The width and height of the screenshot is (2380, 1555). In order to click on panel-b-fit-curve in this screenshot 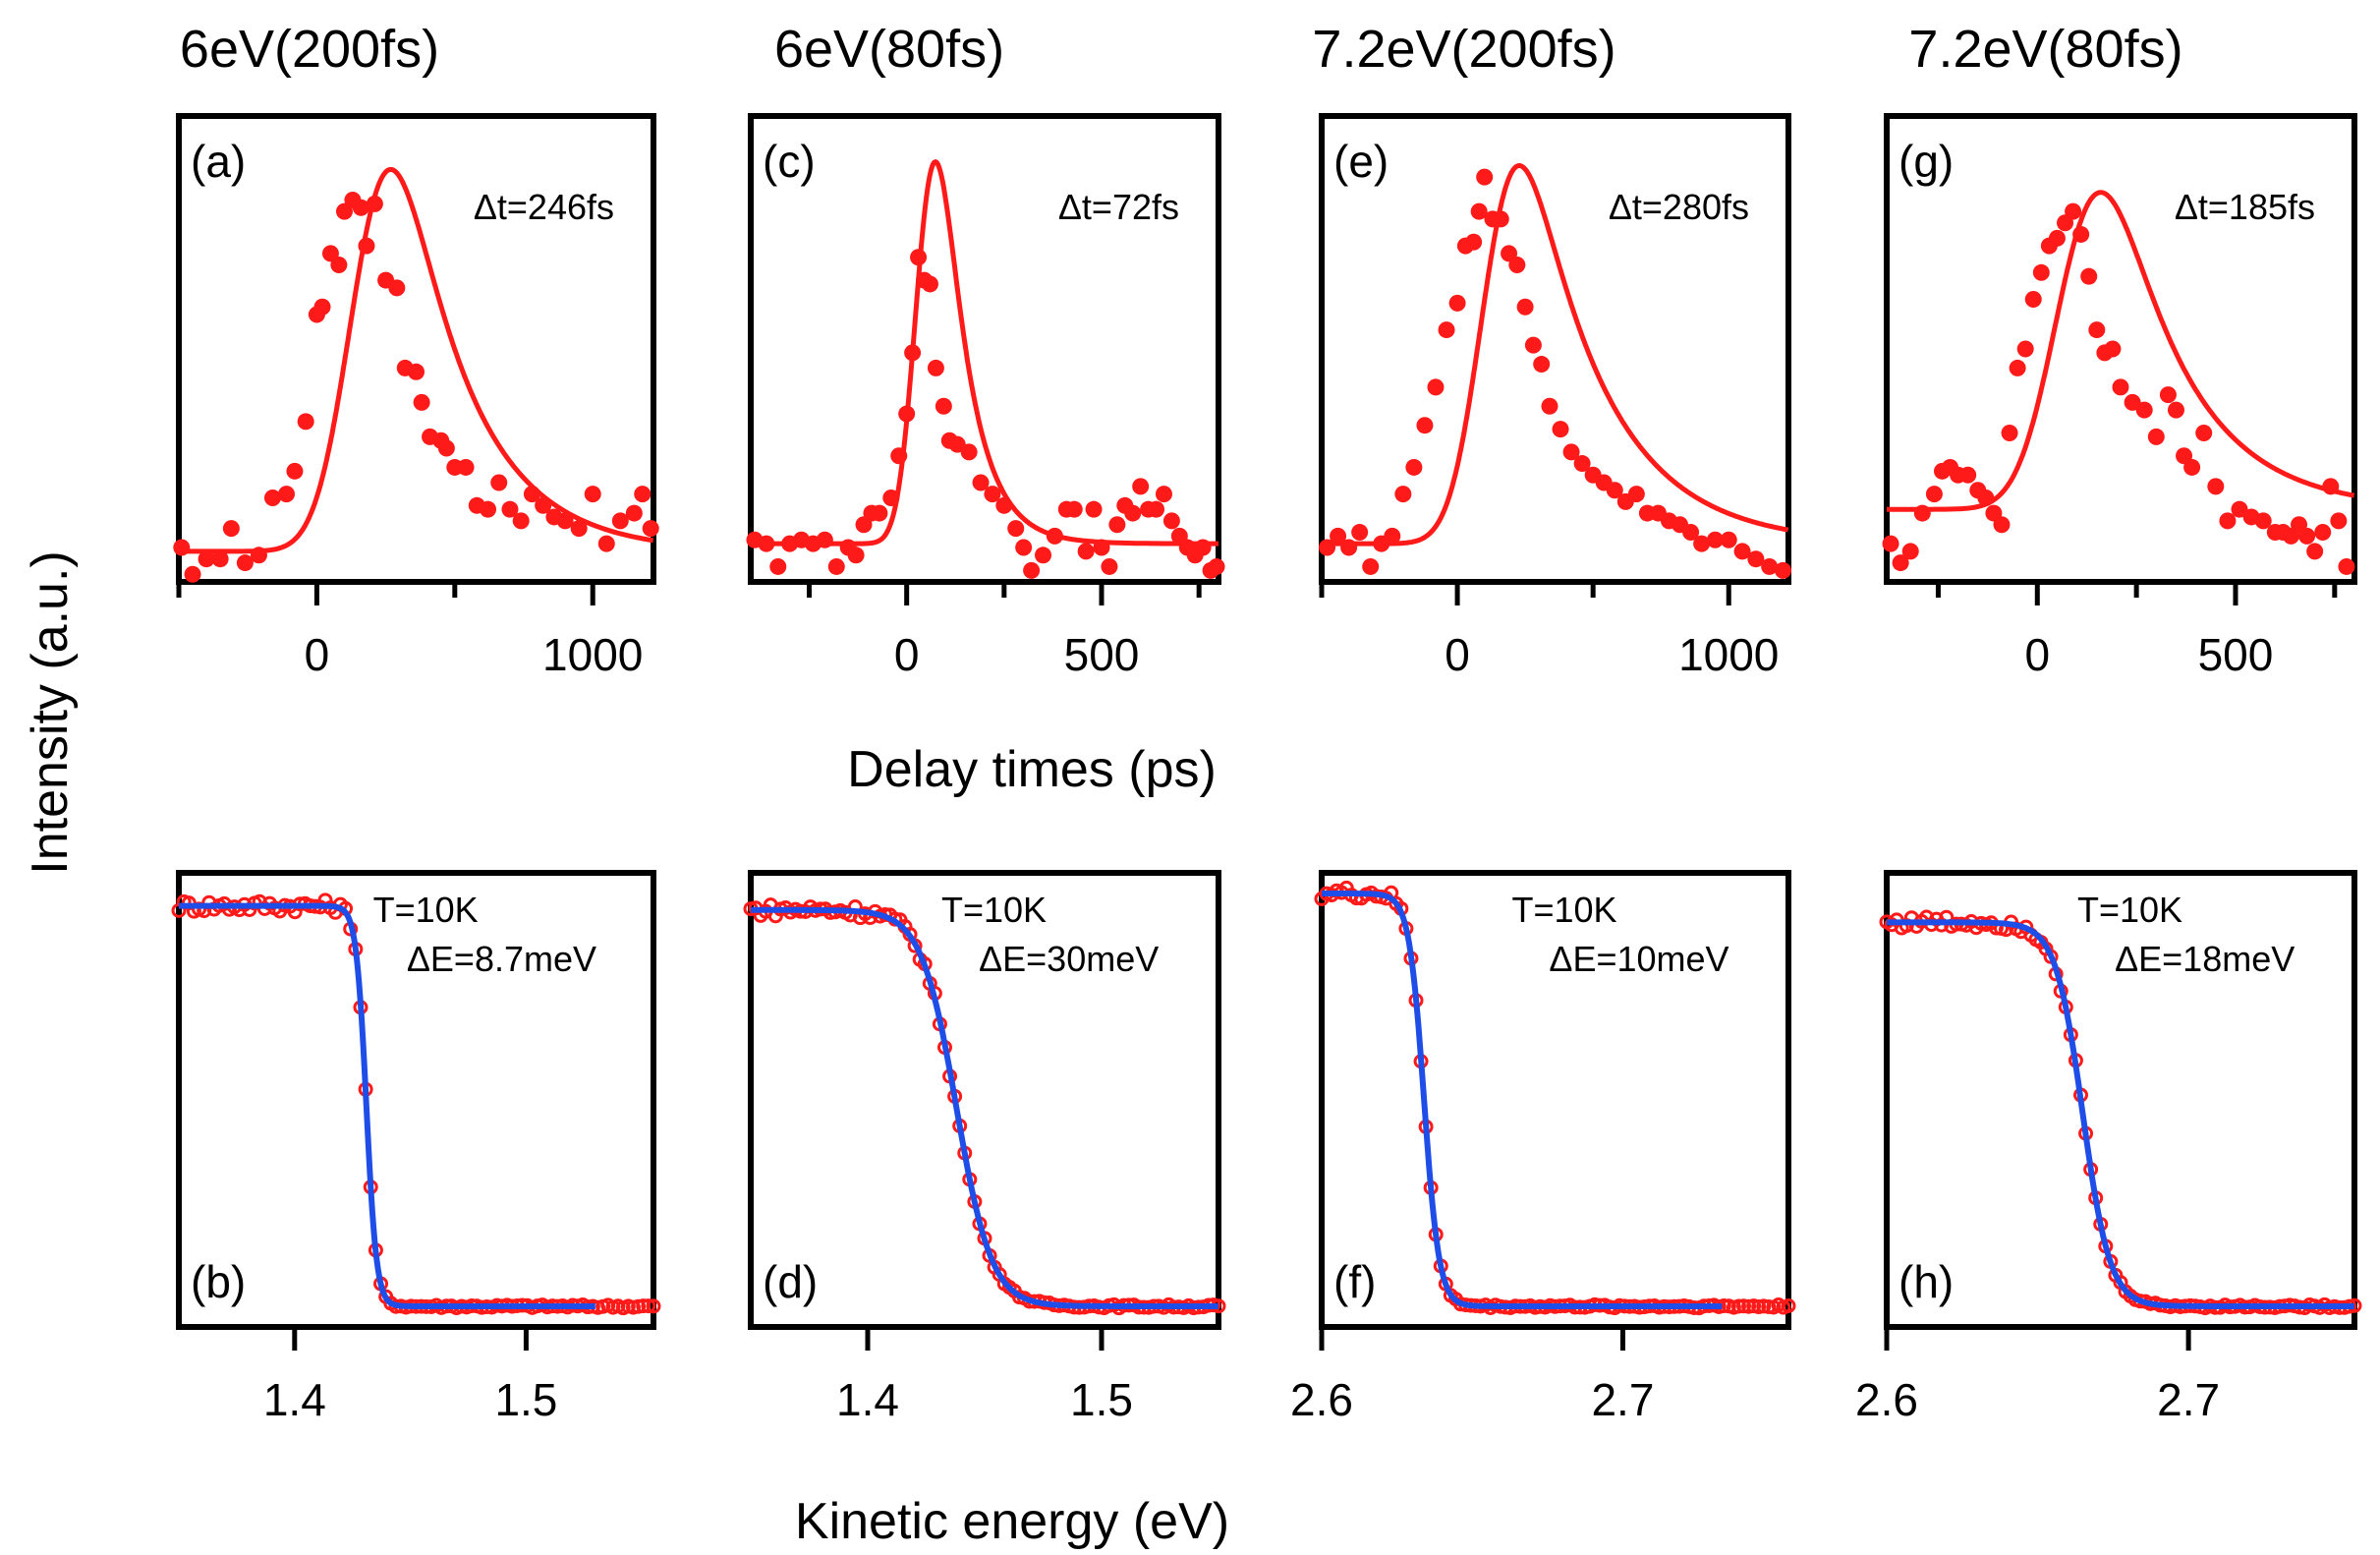, I will do `click(387, 1105)`.